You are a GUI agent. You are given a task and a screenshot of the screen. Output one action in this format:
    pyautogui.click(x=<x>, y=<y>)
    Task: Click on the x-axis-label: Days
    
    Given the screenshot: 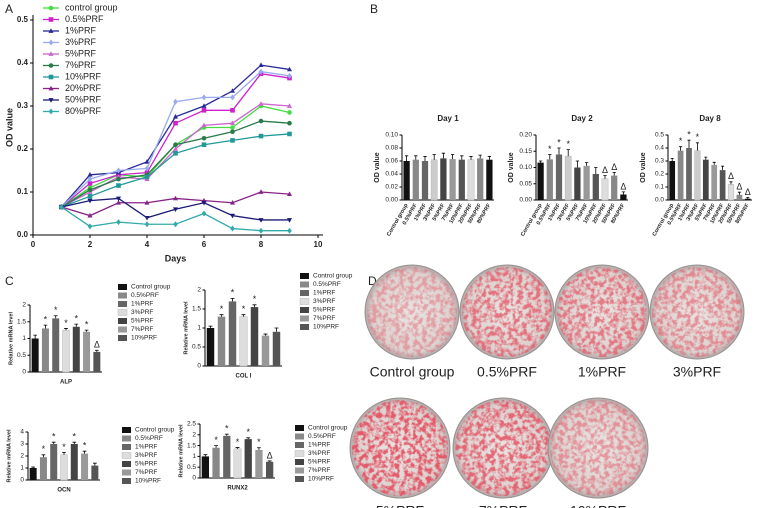 What is the action you would take?
    pyautogui.click(x=176, y=258)
    